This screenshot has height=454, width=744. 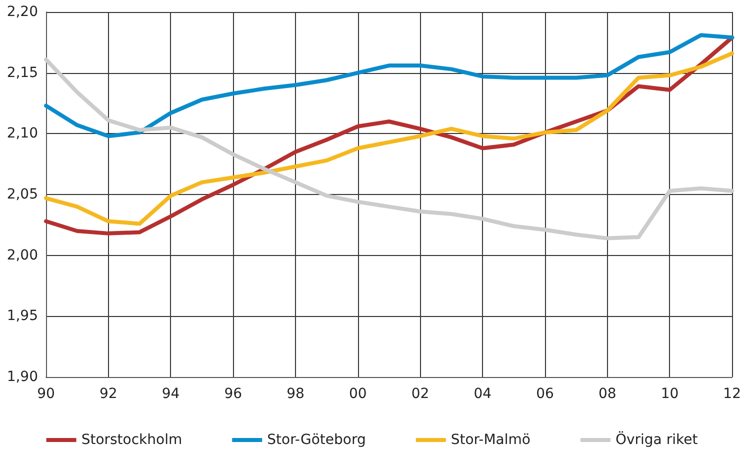 What do you see at coordinates (316, 440) in the screenshot?
I see `legend-label: Stor-Göteborg` at bounding box center [316, 440].